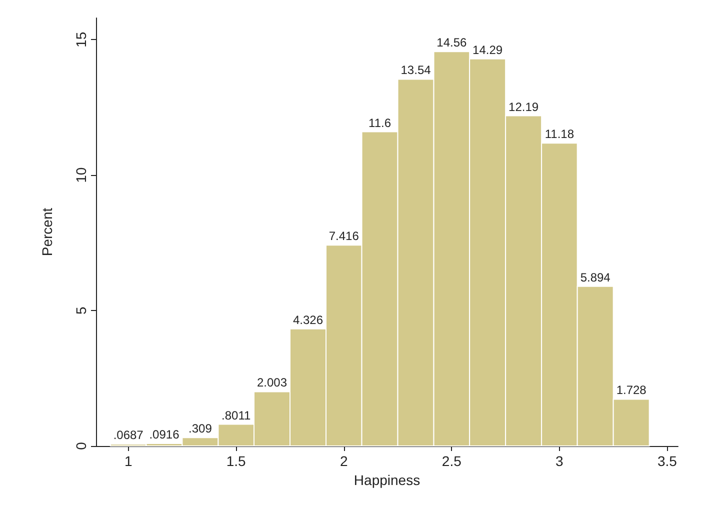 The width and height of the screenshot is (708, 517). What do you see at coordinates (81, 175) in the screenshot?
I see `y-tick-label: 10` at bounding box center [81, 175].